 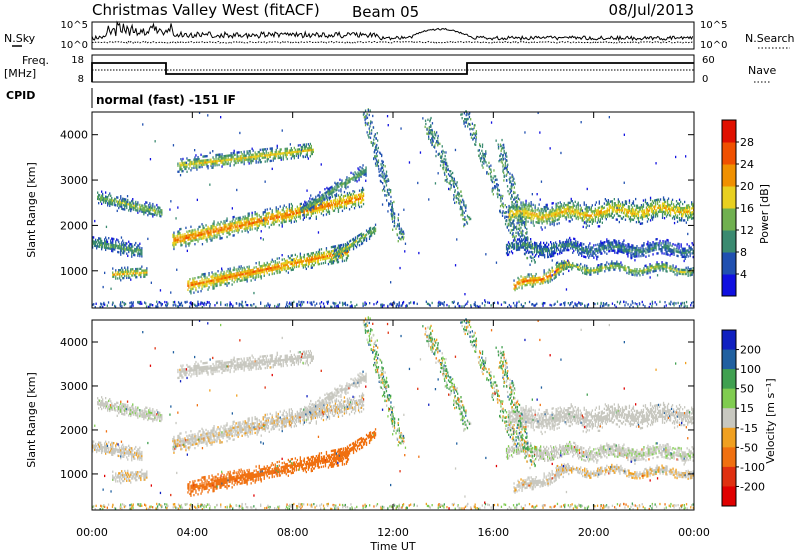 What do you see at coordinates (251, 159) in the screenshot?
I see `power-cell-1944` at bounding box center [251, 159].